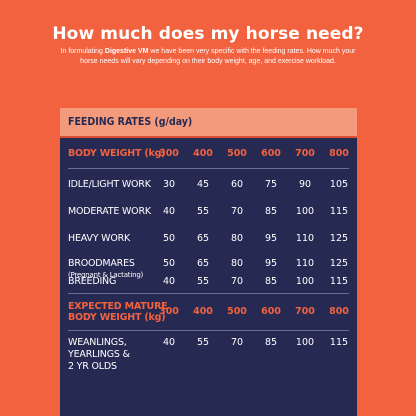 The width and height of the screenshot is (416, 416). Describe the element at coordinates (237, 184) in the screenshot. I see `table-cell: 60` at that location.